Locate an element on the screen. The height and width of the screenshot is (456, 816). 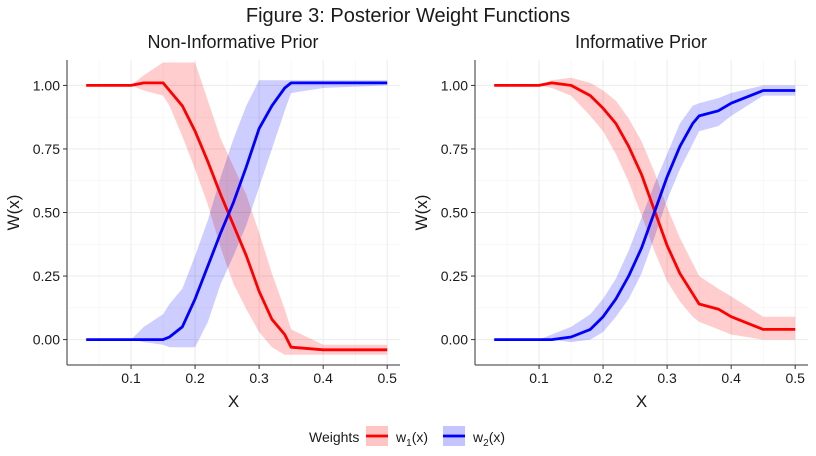
panel-title: Non-Informative Prior is located at coordinates (232, 42).